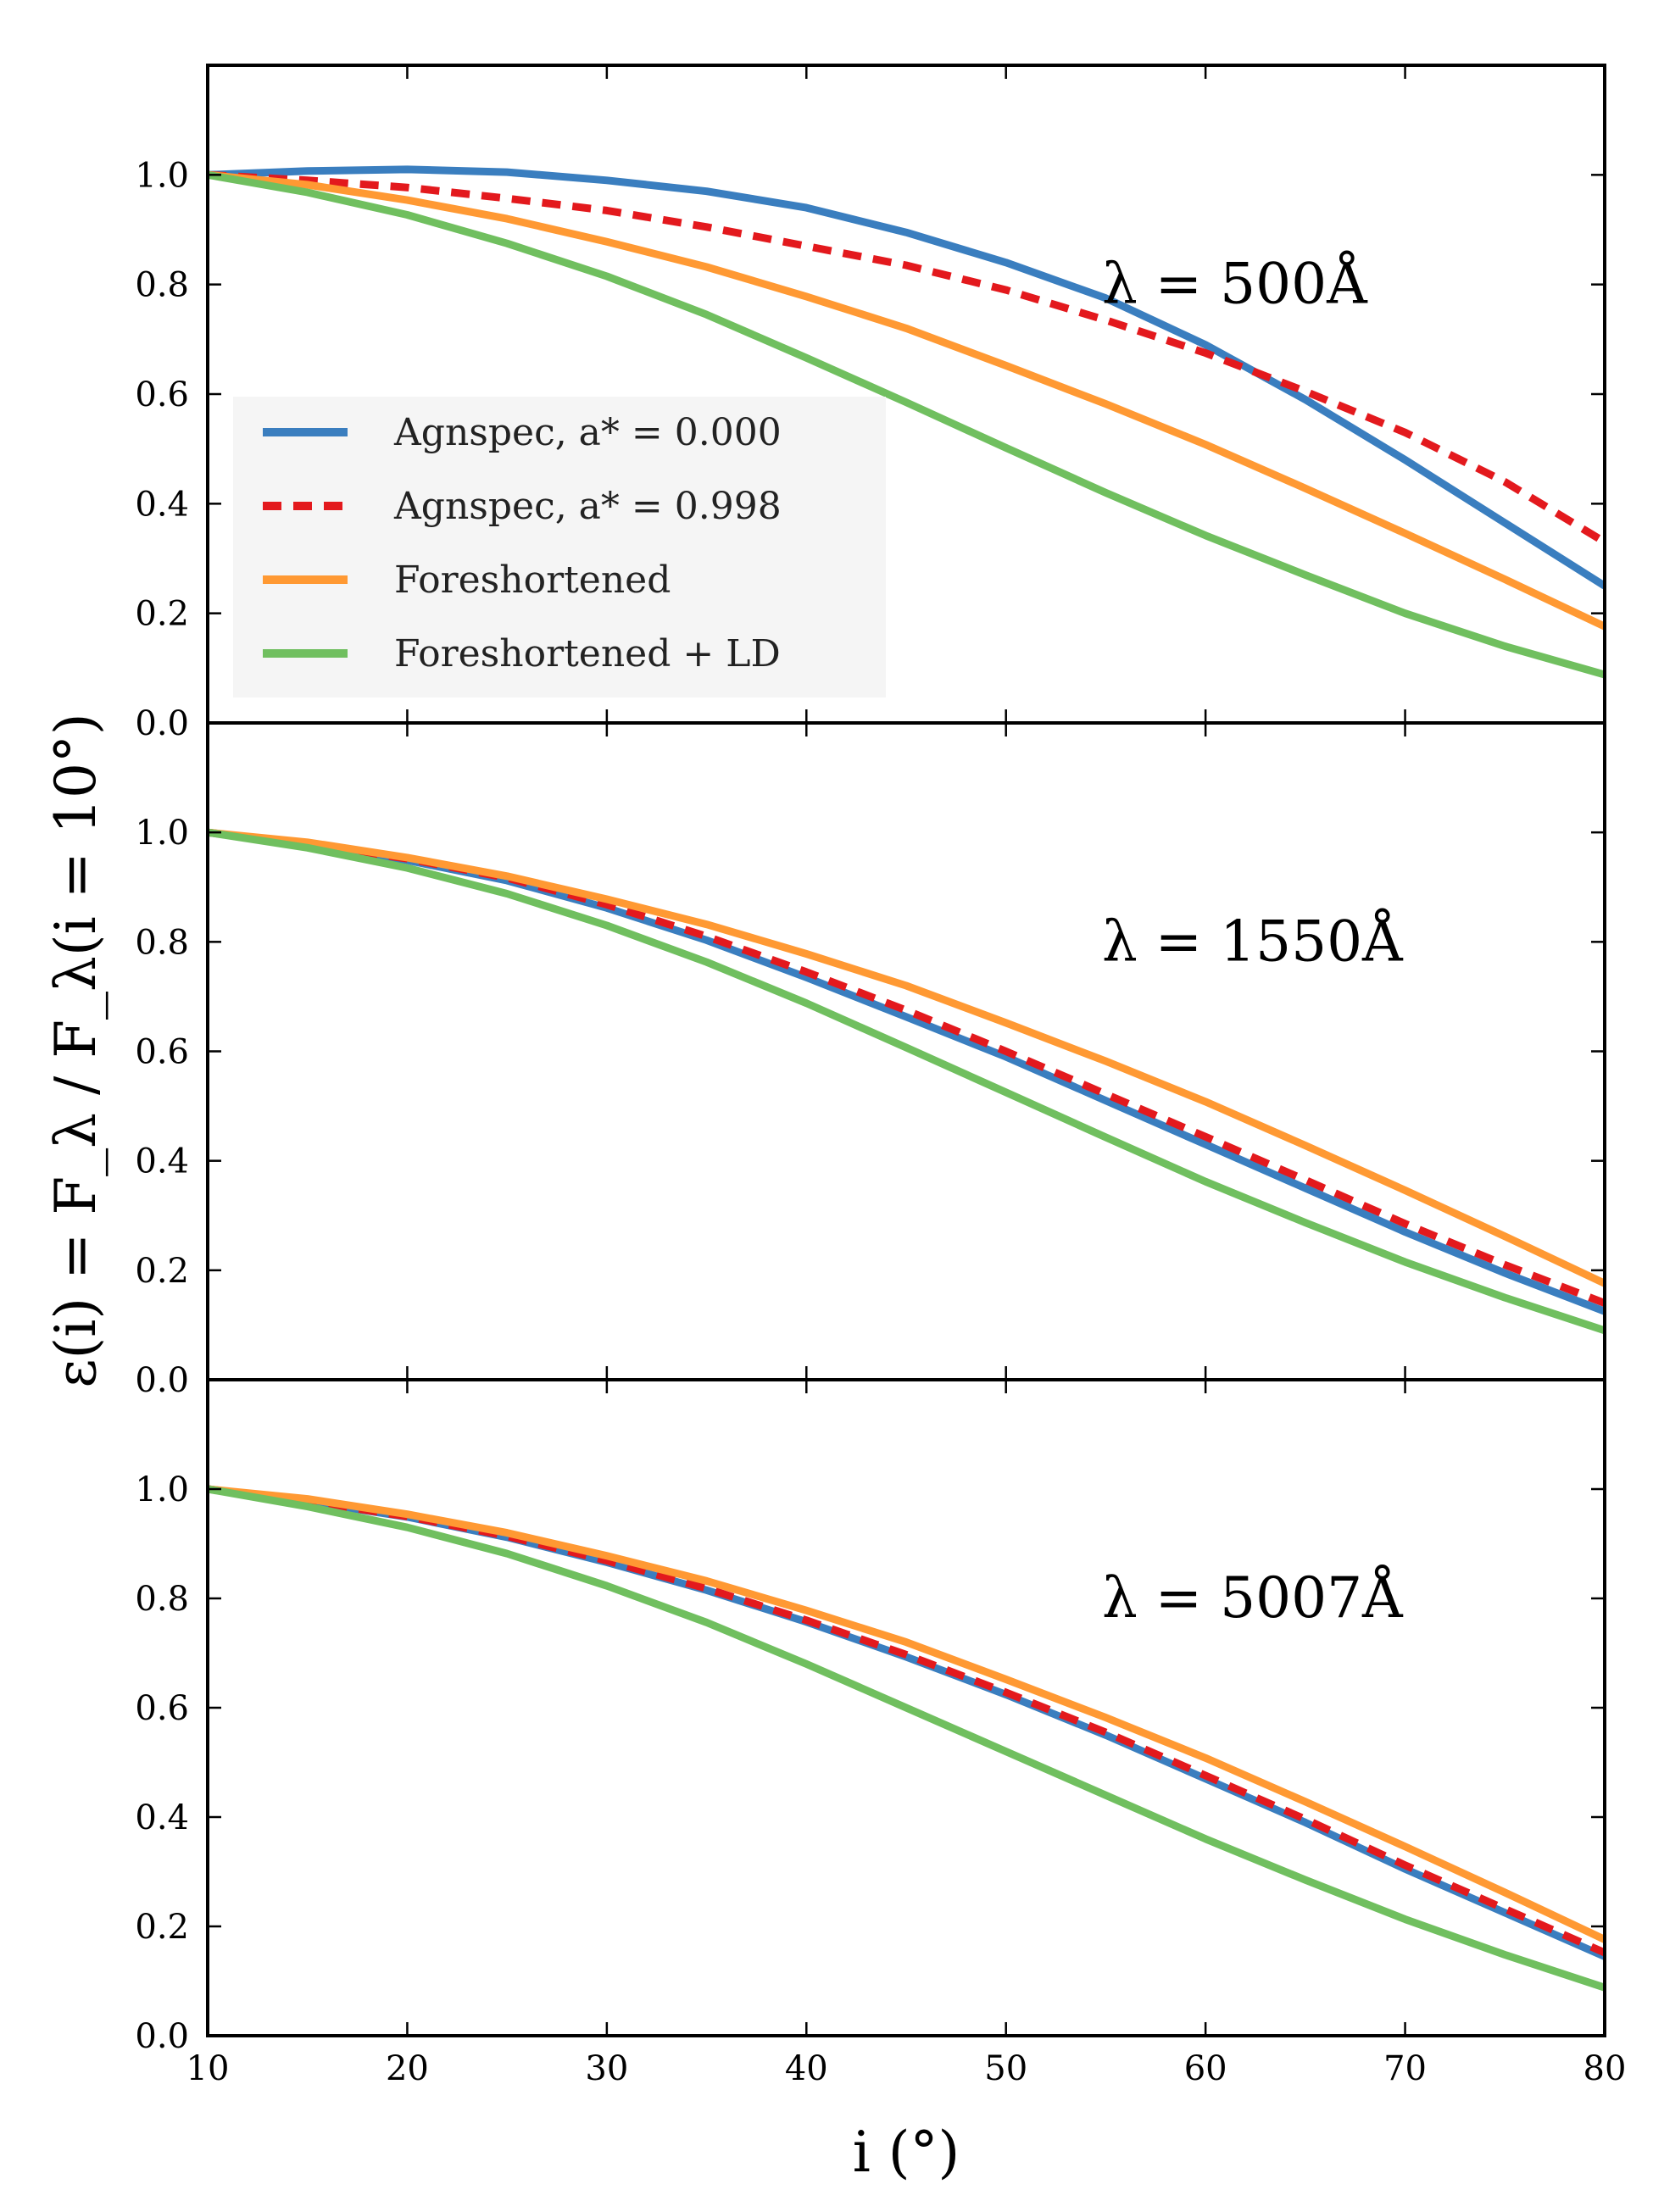  I want to click on wavelength-annotation: λ = 500Å, so click(1235, 284).